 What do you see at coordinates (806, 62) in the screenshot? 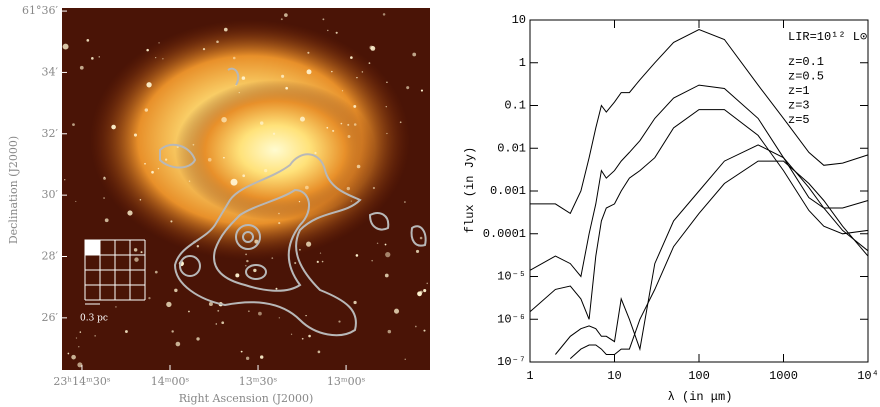
I see `legend-entry: z=0.1` at bounding box center [806, 62].